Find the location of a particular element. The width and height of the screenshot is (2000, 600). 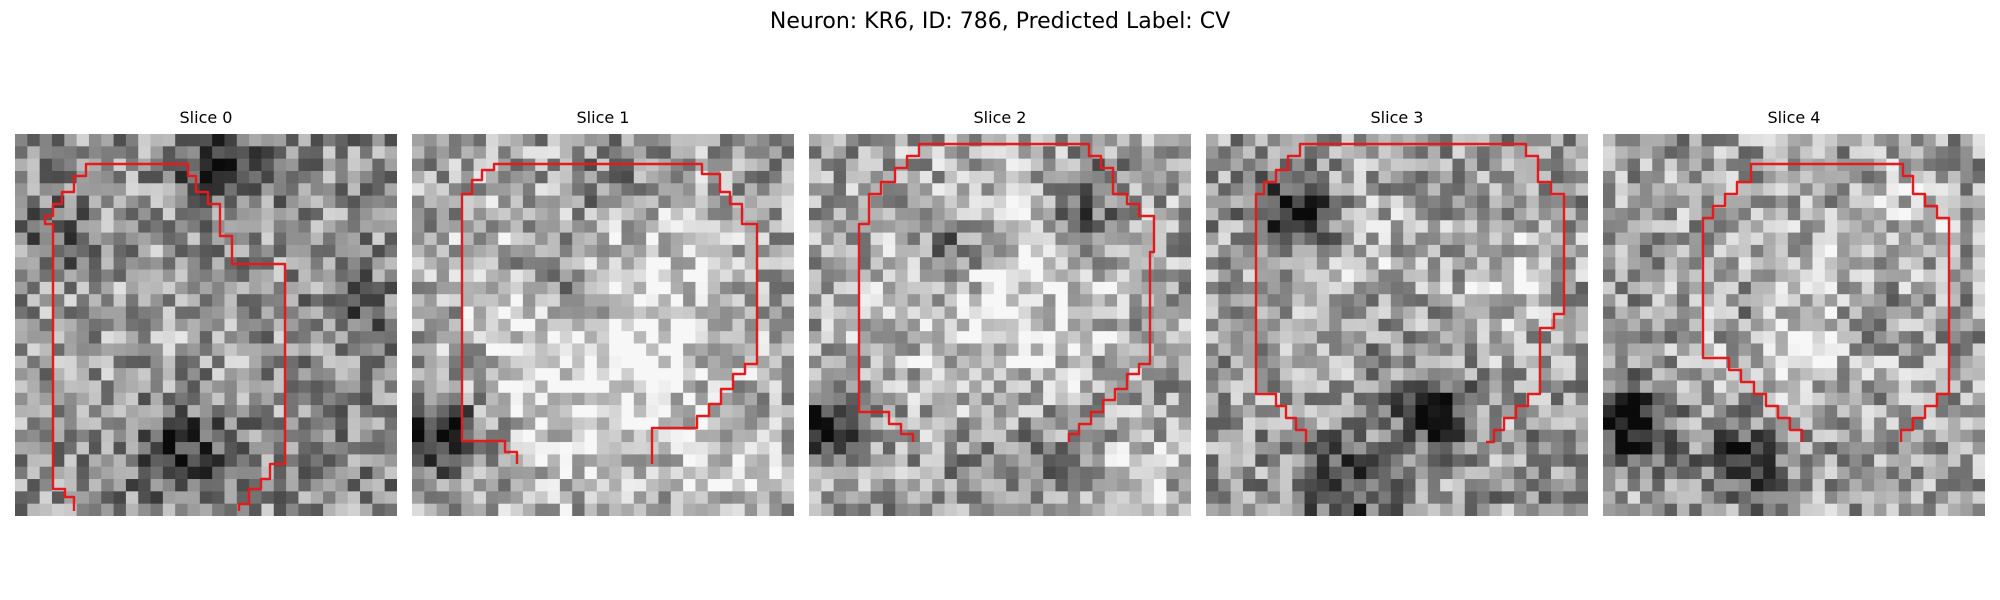

slice-panel-1: Slice 1 is located at coordinates (603, 314).